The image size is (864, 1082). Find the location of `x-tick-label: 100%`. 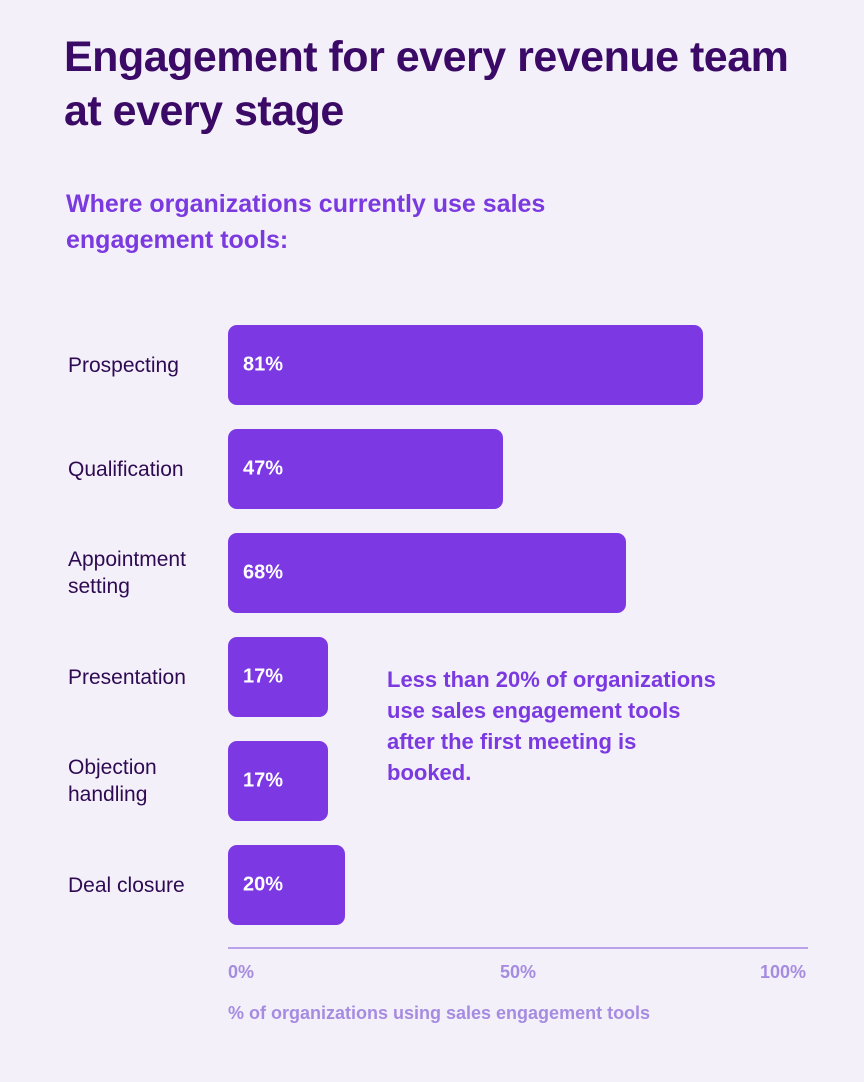

x-tick-label: 100% is located at coordinates (783, 972).